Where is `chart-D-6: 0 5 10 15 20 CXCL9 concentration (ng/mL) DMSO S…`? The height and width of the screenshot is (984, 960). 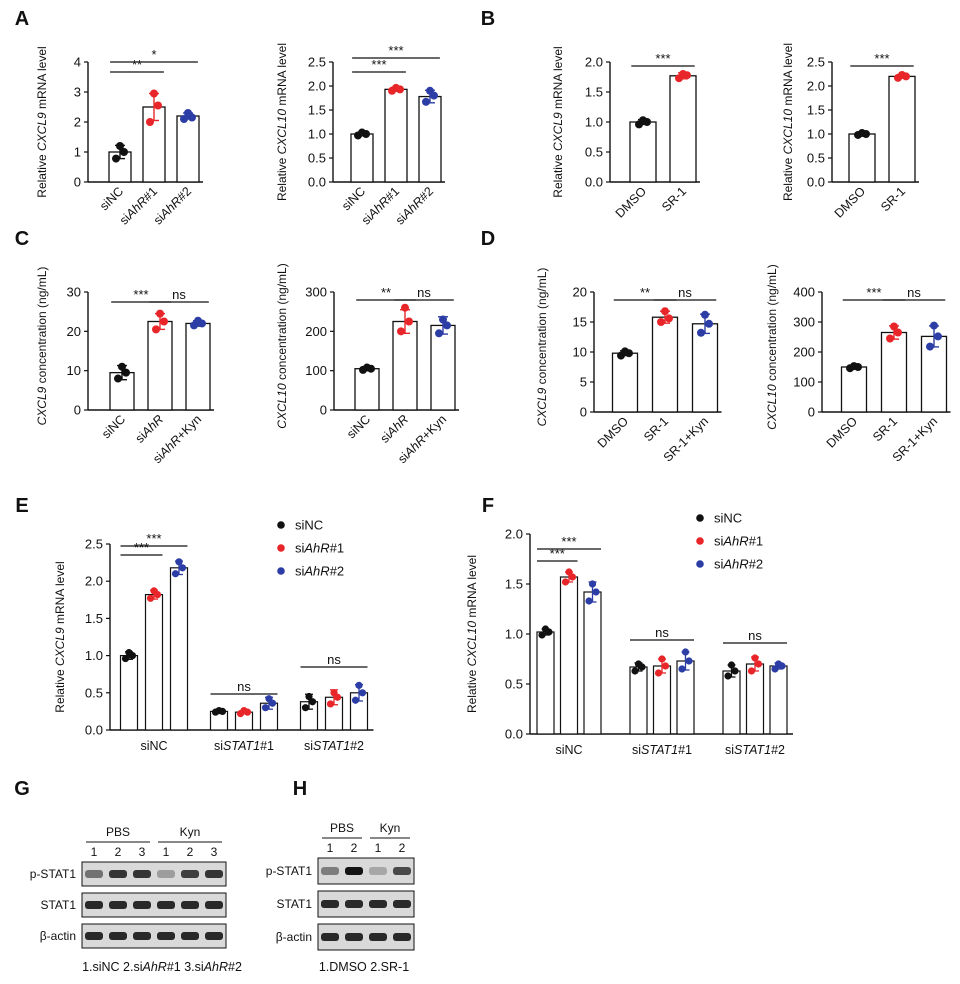 chart-D-6: 0 5 10 15 20 CXCL9 concentration (ng/mL) DMSO S… is located at coordinates (628, 366).